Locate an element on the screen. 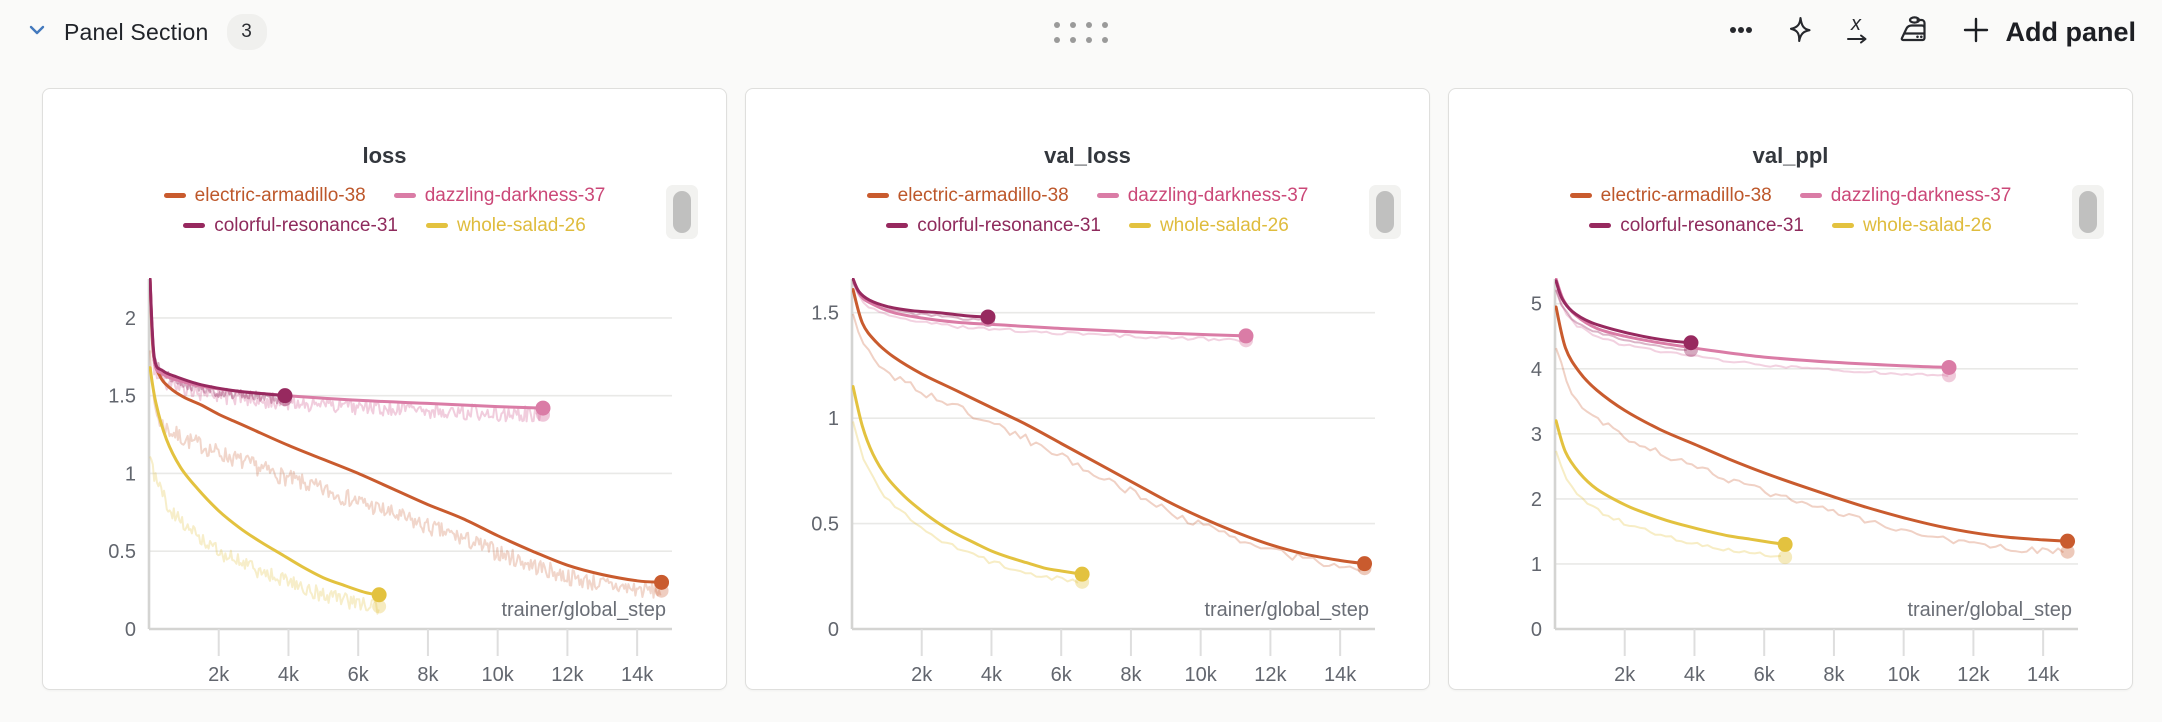  tick-labels: 0 1 2 3 4 5 2k 4k 6k 8k 10k 12k 14k is located at coordinates (1795, 490).